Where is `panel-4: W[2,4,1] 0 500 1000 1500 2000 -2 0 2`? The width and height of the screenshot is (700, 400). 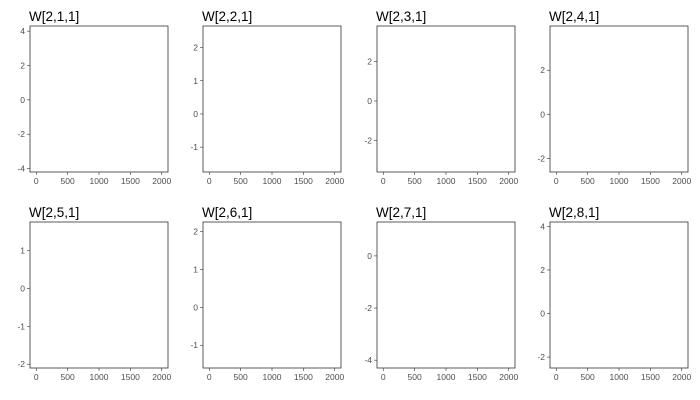
panel-4: W[2,4,1] 0 500 1000 1500 2000 -2 0 2 is located at coordinates (614, 97).